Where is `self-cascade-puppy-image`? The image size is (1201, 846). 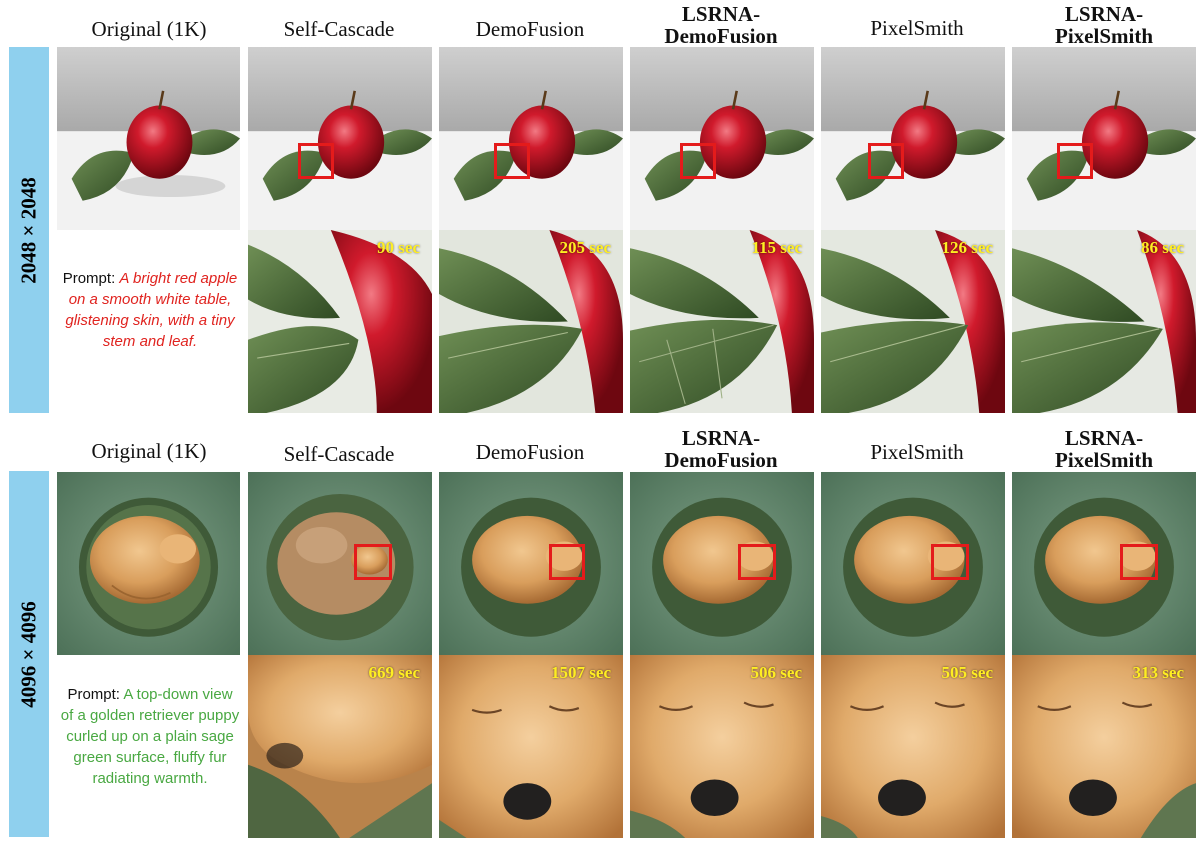 self-cascade-puppy-image is located at coordinates (340, 563).